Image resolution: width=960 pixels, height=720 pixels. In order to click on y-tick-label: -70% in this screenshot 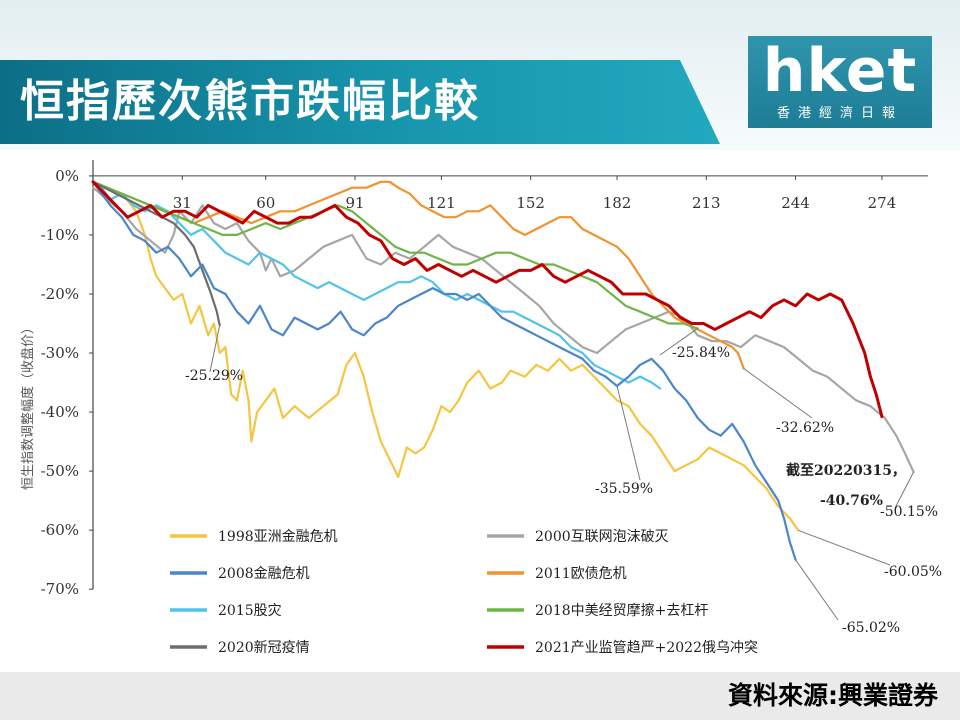, I will do `click(60, 589)`.